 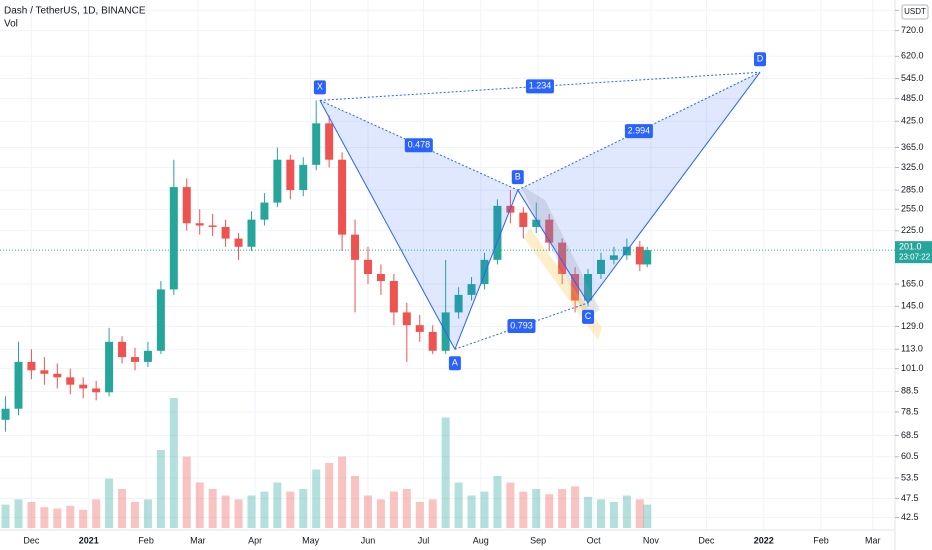 I want to click on pattern-ratio-line, so click(x=639, y=131).